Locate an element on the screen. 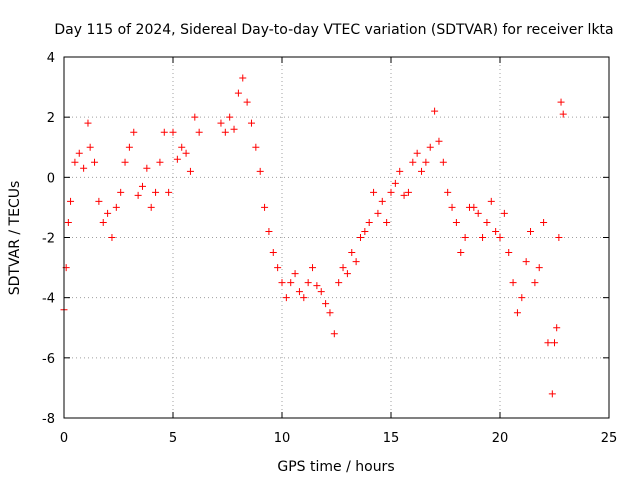  y-tick-label: 0 is located at coordinates (51, 178).